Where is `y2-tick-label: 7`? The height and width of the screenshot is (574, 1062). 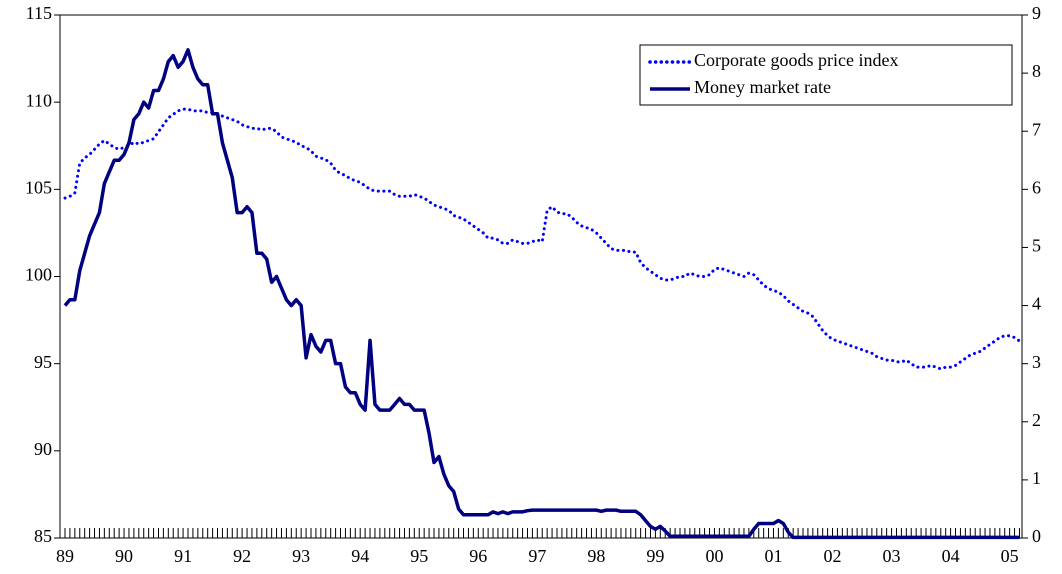
y2-tick-label: 7 is located at coordinates (1036, 129).